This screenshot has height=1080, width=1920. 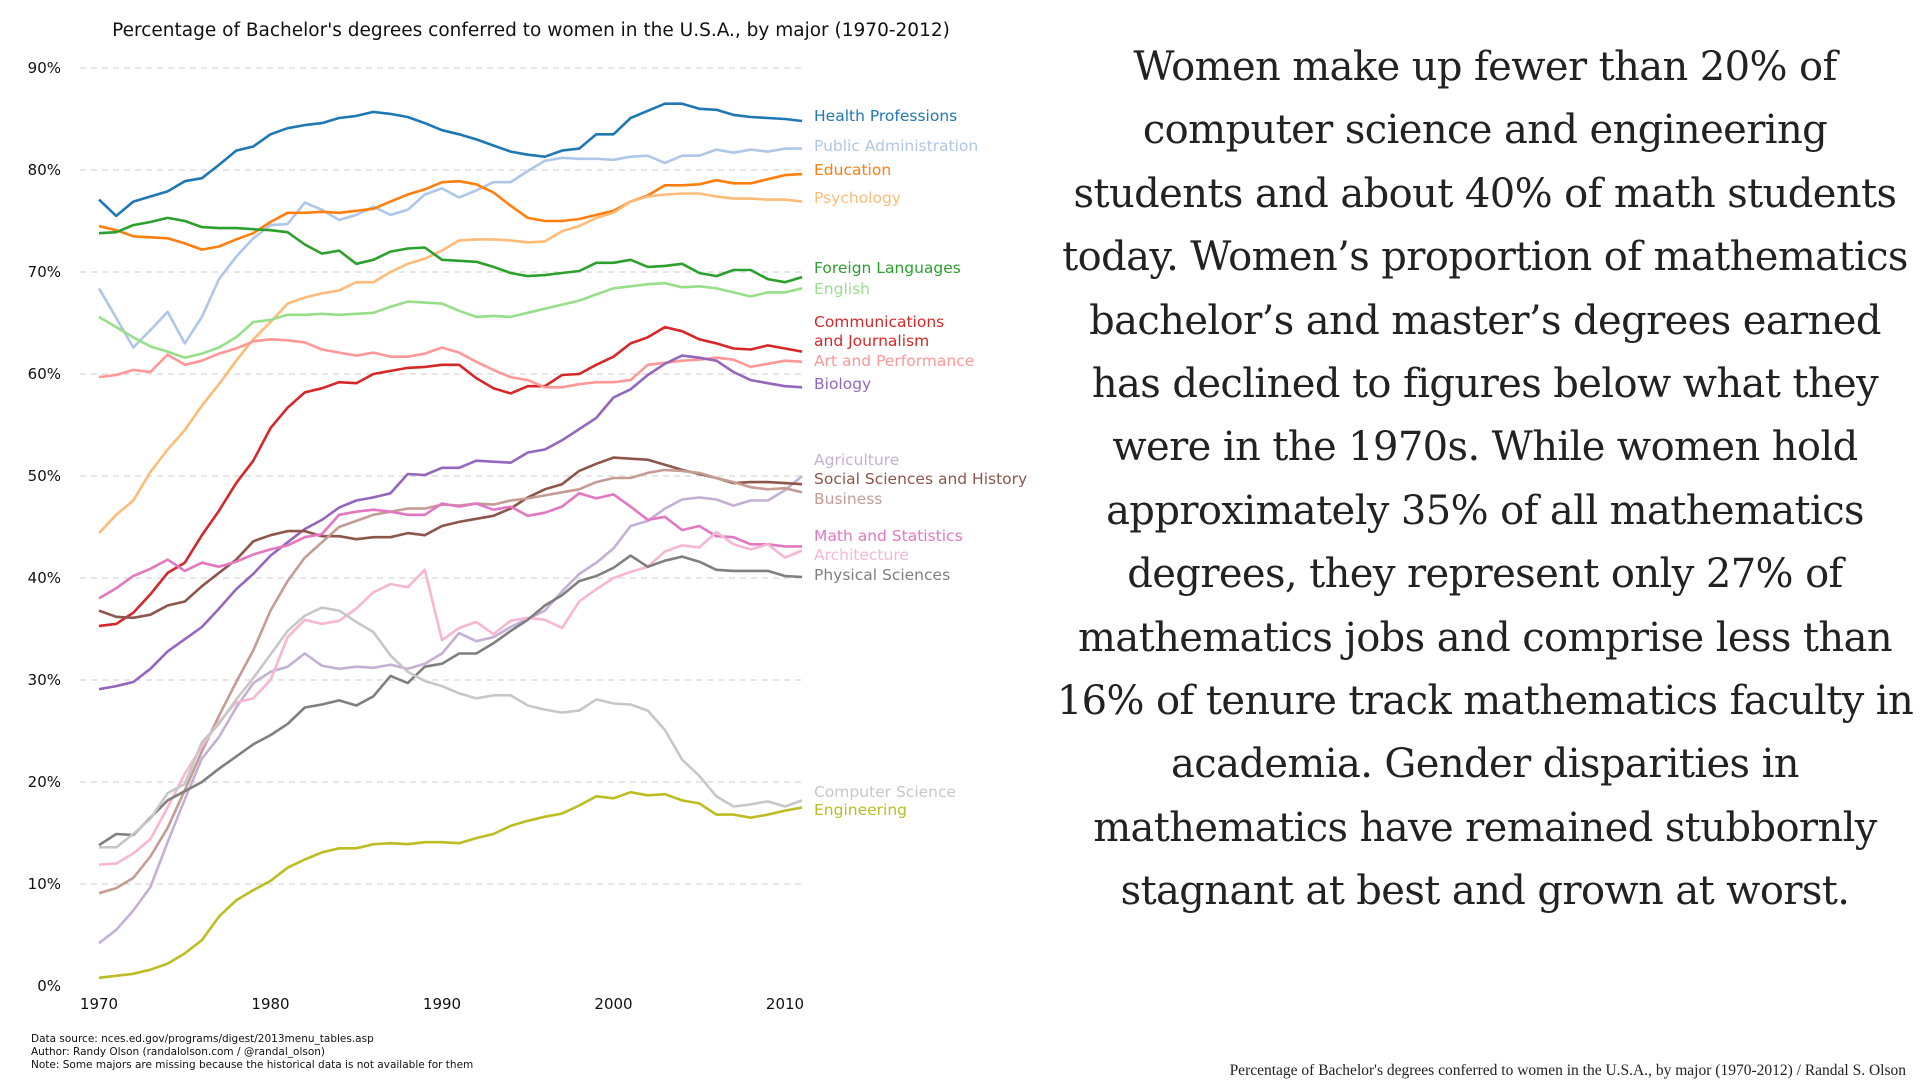 What do you see at coordinates (857, 198) in the screenshot?
I see `series-label: Psychology` at bounding box center [857, 198].